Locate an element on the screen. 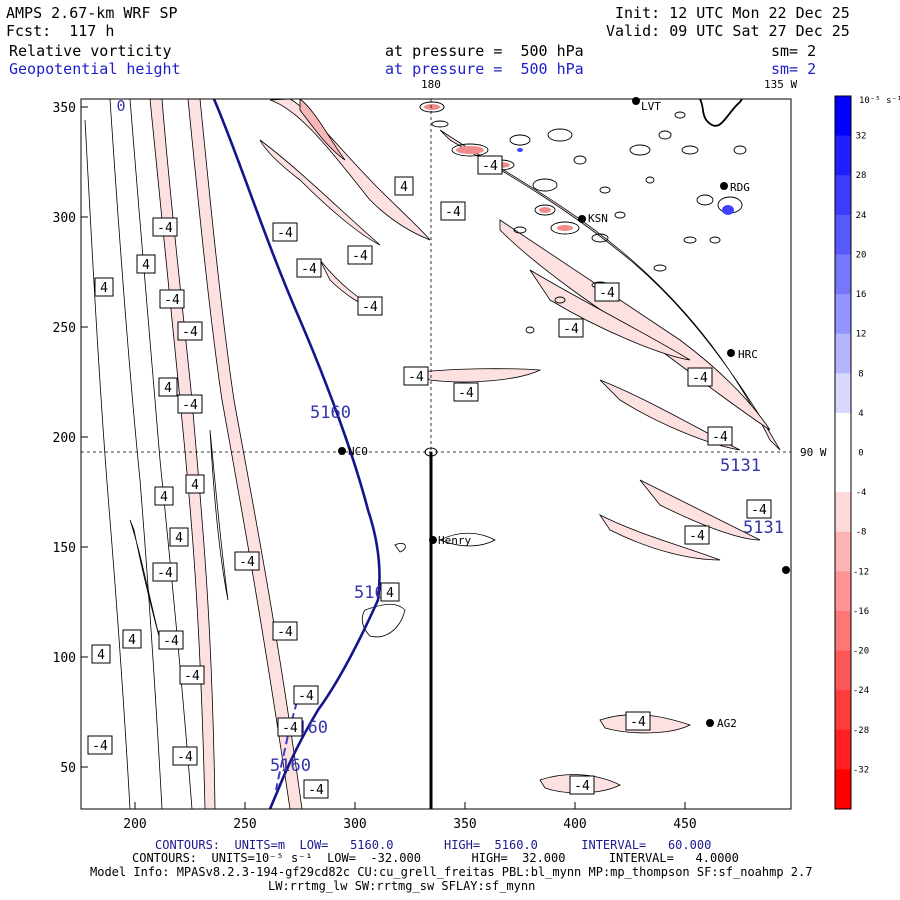 The width and height of the screenshot is (900, 900). positive-vorticity-cells is located at coordinates (625, 181).